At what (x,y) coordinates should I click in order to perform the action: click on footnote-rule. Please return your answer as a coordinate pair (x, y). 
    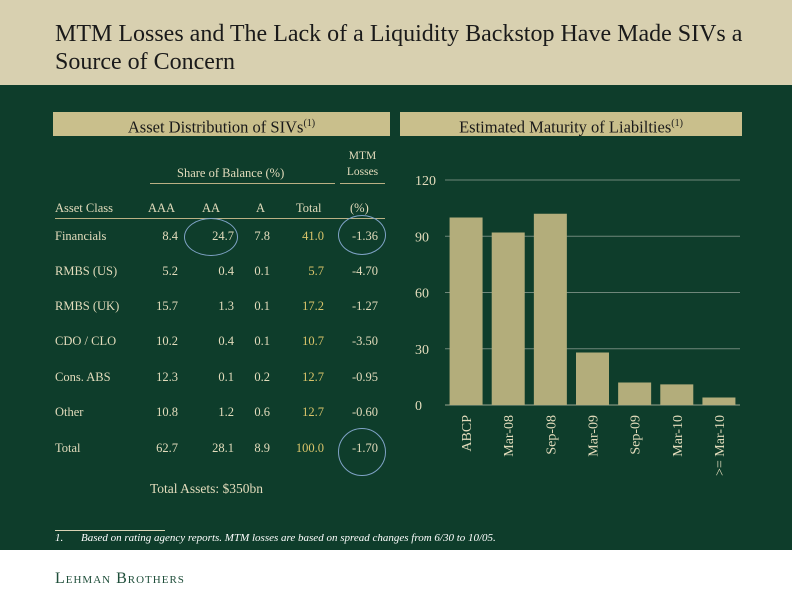
    Looking at the image, I should click on (110, 530).